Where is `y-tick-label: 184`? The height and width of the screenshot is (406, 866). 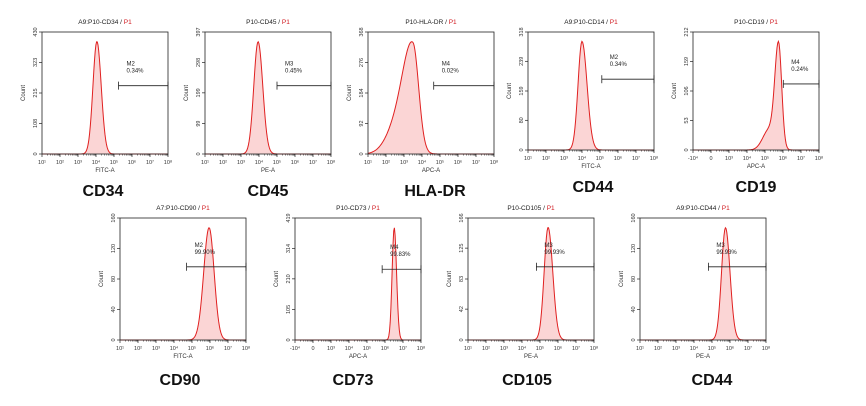 y-tick-label: 184 is located at coordinates (362, 92).